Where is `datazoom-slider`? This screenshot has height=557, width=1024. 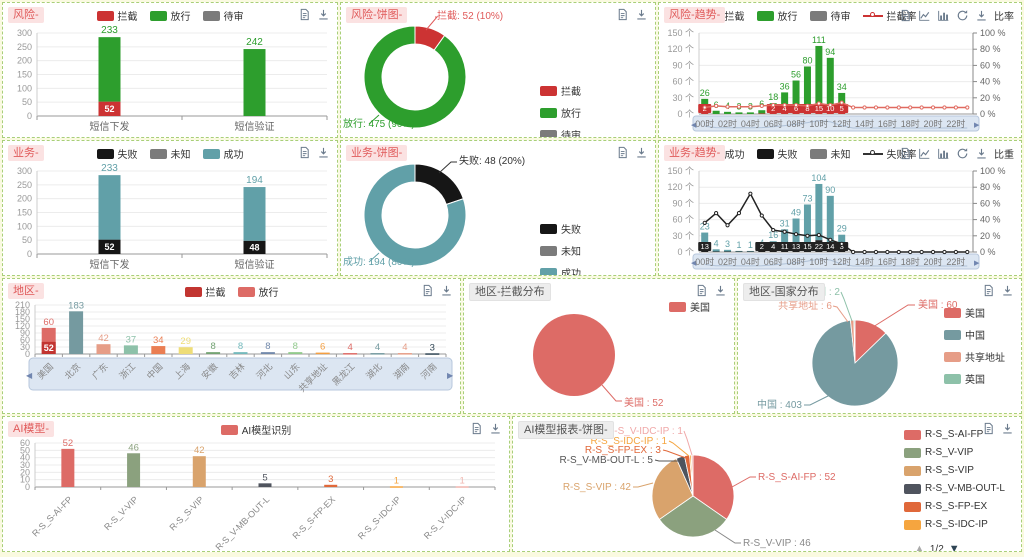 datazoom-slider is located at coordinates (240, 374).